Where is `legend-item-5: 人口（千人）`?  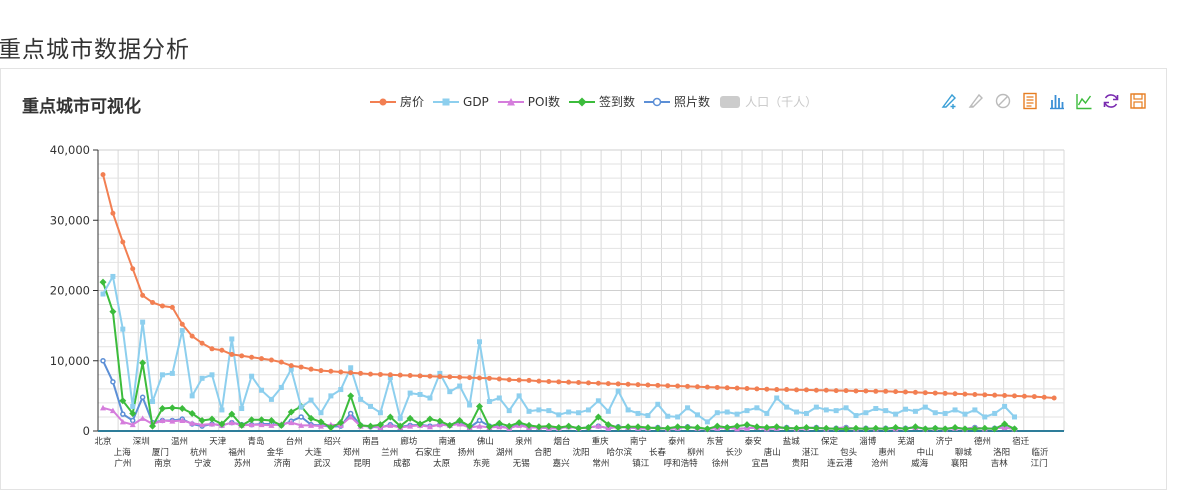
legend-item-5: 人口（千人） is located at coordinates (768, 101).